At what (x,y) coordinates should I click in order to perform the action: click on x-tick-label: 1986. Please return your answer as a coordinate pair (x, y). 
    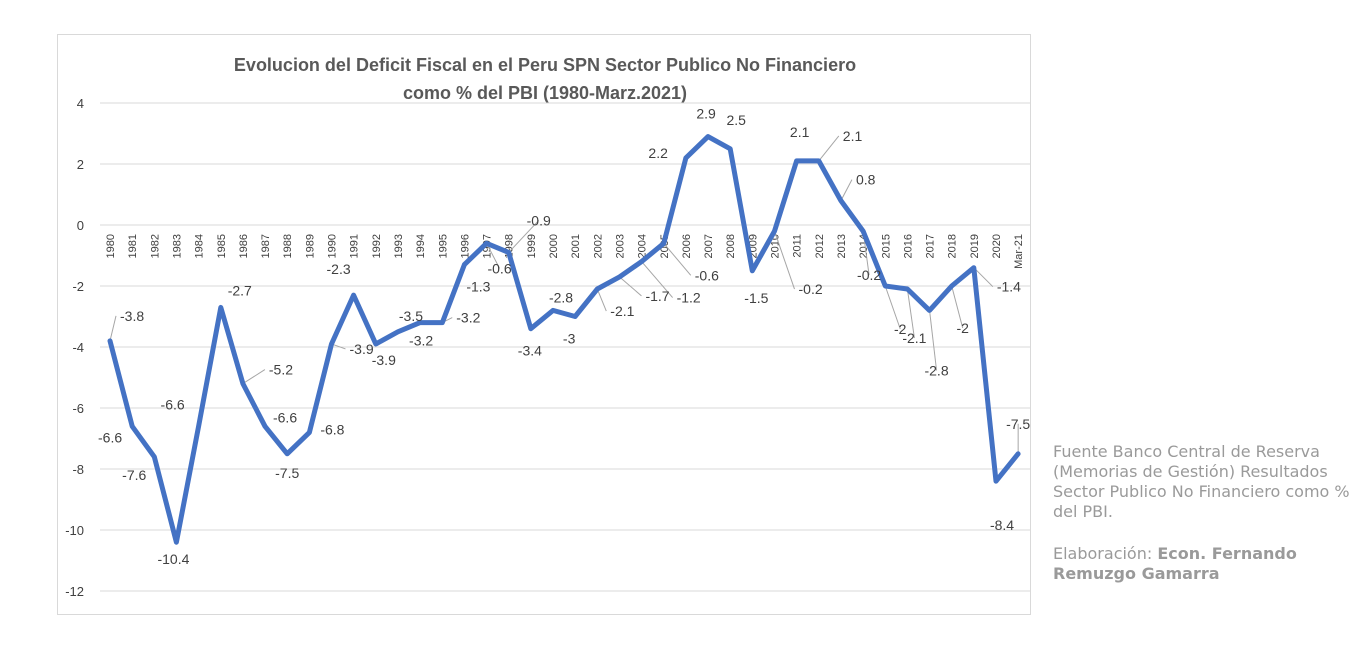
    Looking at the image, I should click on (244, 246).